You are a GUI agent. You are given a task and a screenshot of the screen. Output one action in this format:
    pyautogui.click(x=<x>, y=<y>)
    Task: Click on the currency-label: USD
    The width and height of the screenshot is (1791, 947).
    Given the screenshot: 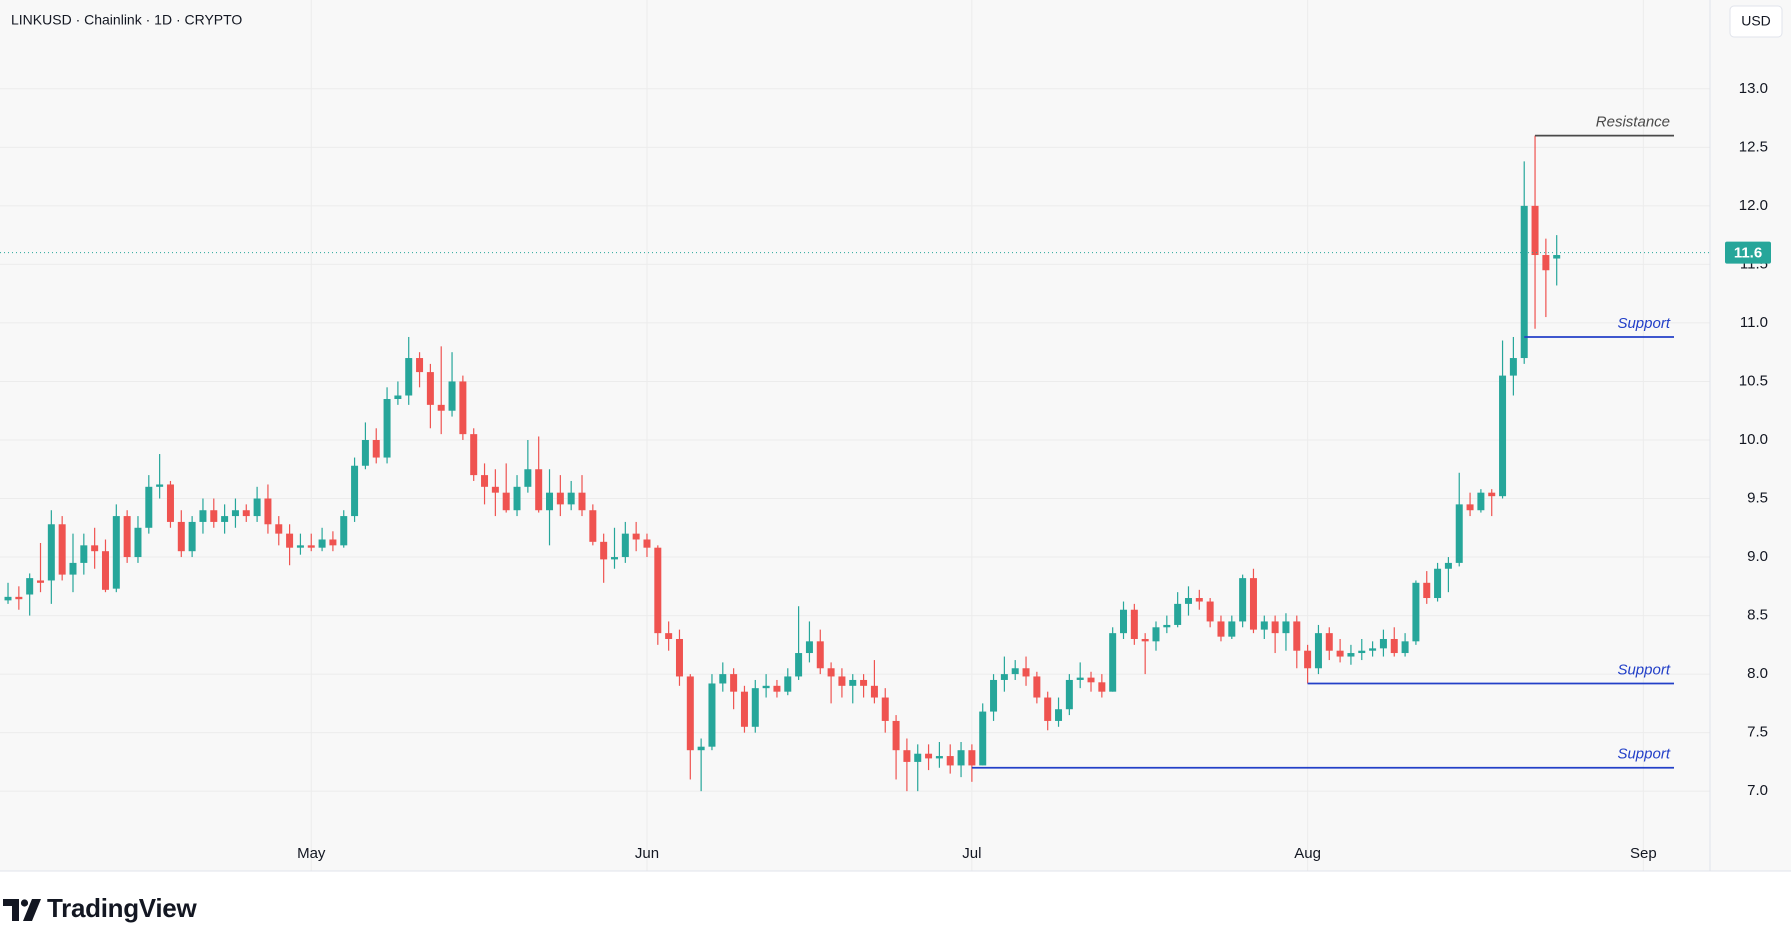 What is the action you would take?
    pyautogui.click(x=1756, y=21)
    